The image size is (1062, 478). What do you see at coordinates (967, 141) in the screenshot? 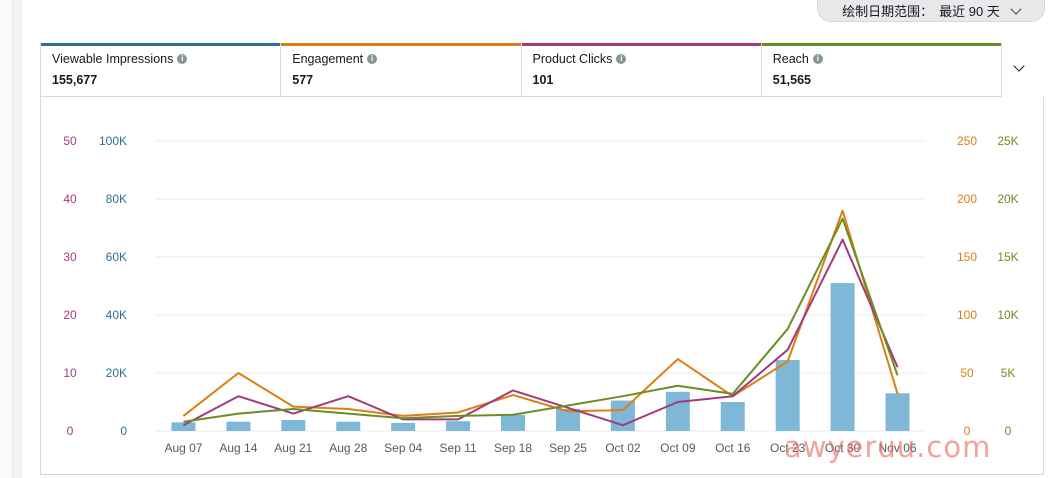
I see `axis-tick-label: 250` at bounding box center [967, 141].